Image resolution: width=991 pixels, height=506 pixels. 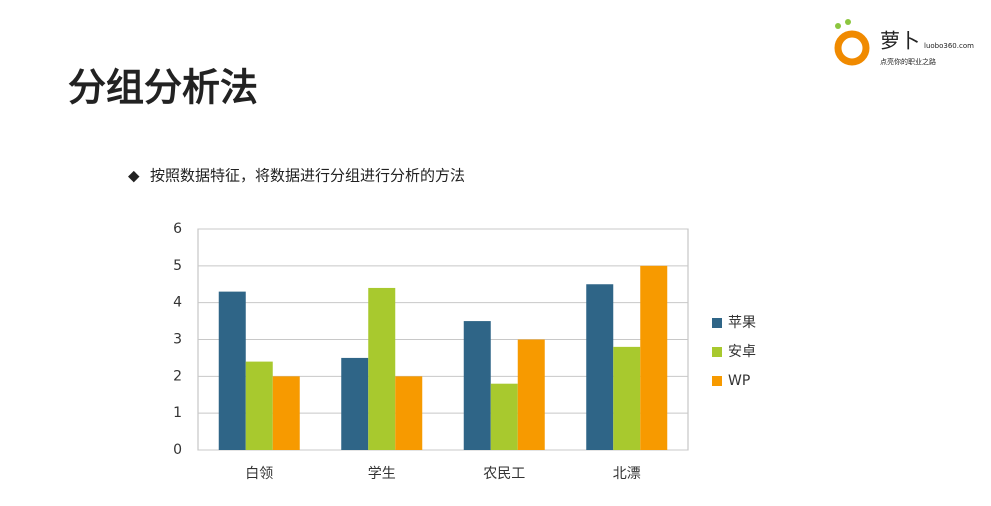 What do you see at coordinates (742, 352) in the screenshot?
I see `legend-label: 安卓` at bounding box center [742, 352].